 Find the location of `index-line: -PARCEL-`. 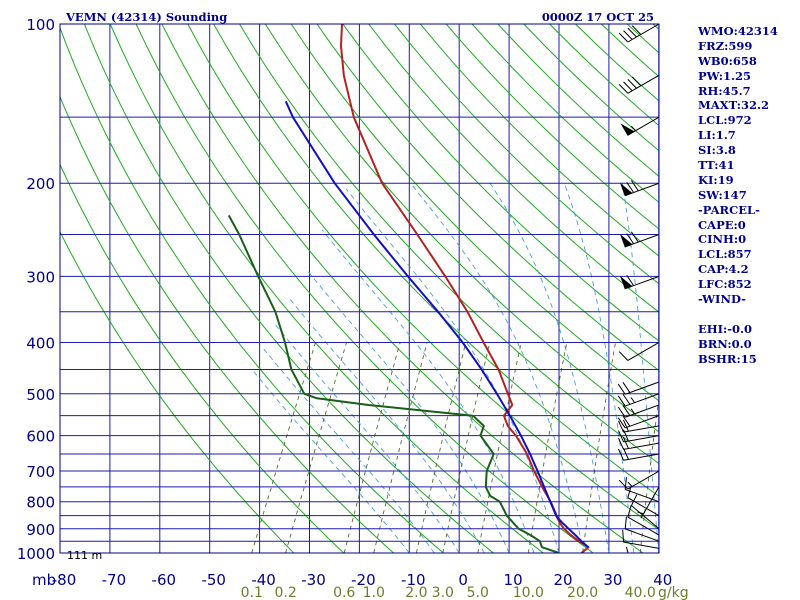

index-line: -PARCEL- is located at coordinates (729, 209).